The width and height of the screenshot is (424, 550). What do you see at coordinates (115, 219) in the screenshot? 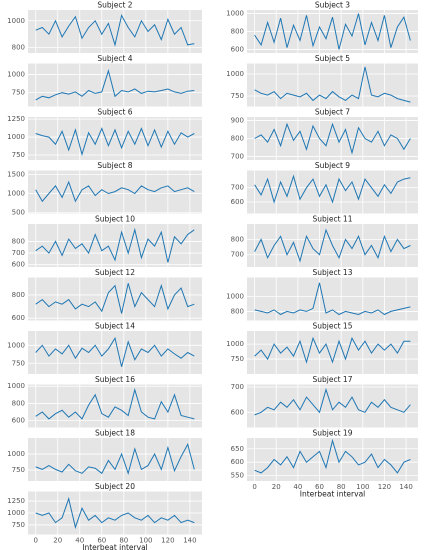
I see `subplot-title: Subject 10` at bounding box center [115, 219].